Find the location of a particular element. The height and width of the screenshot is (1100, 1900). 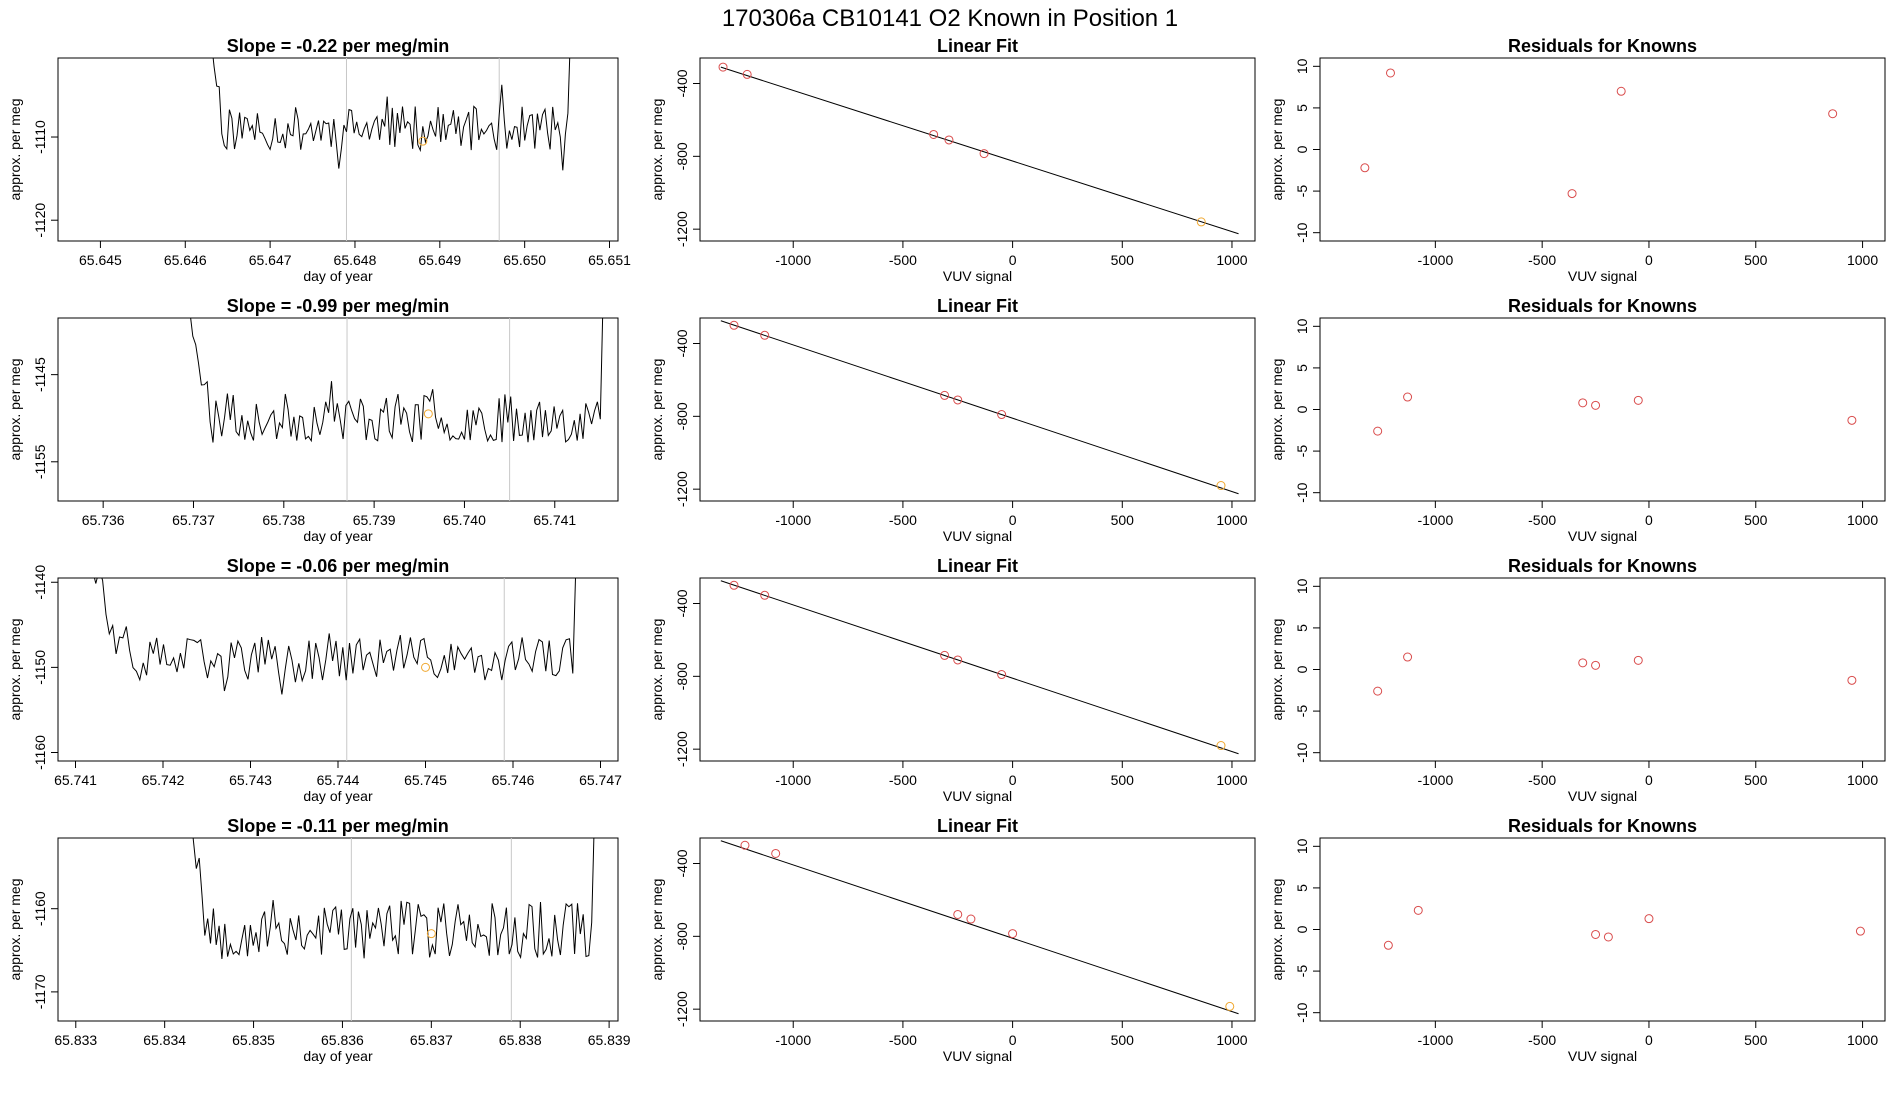

timeseries-x-tick-label: 65.745 is located at coordinates (425, 780).